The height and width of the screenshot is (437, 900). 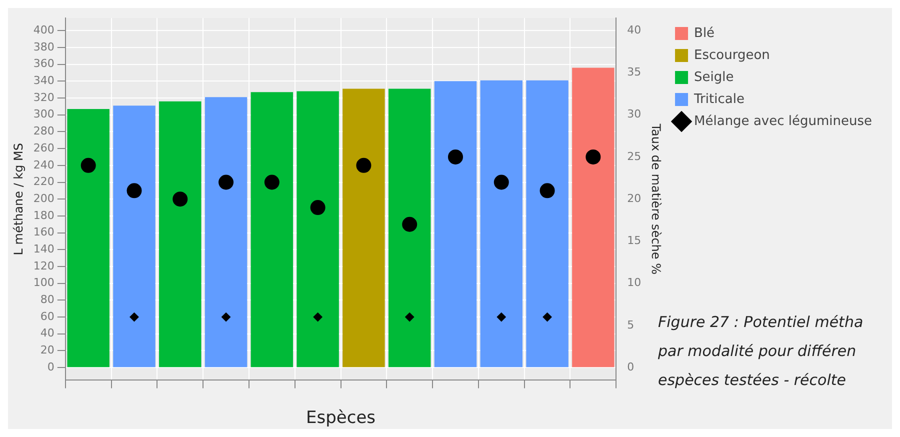 I want to click on y-tick-label: 200, so click(x=43, y=198).